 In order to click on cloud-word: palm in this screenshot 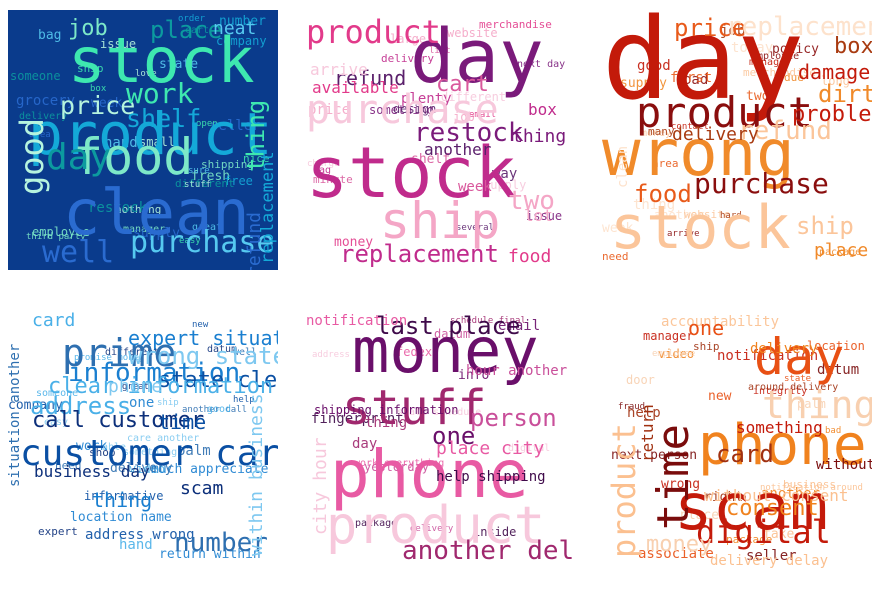, I will do `click(811, 404)`.